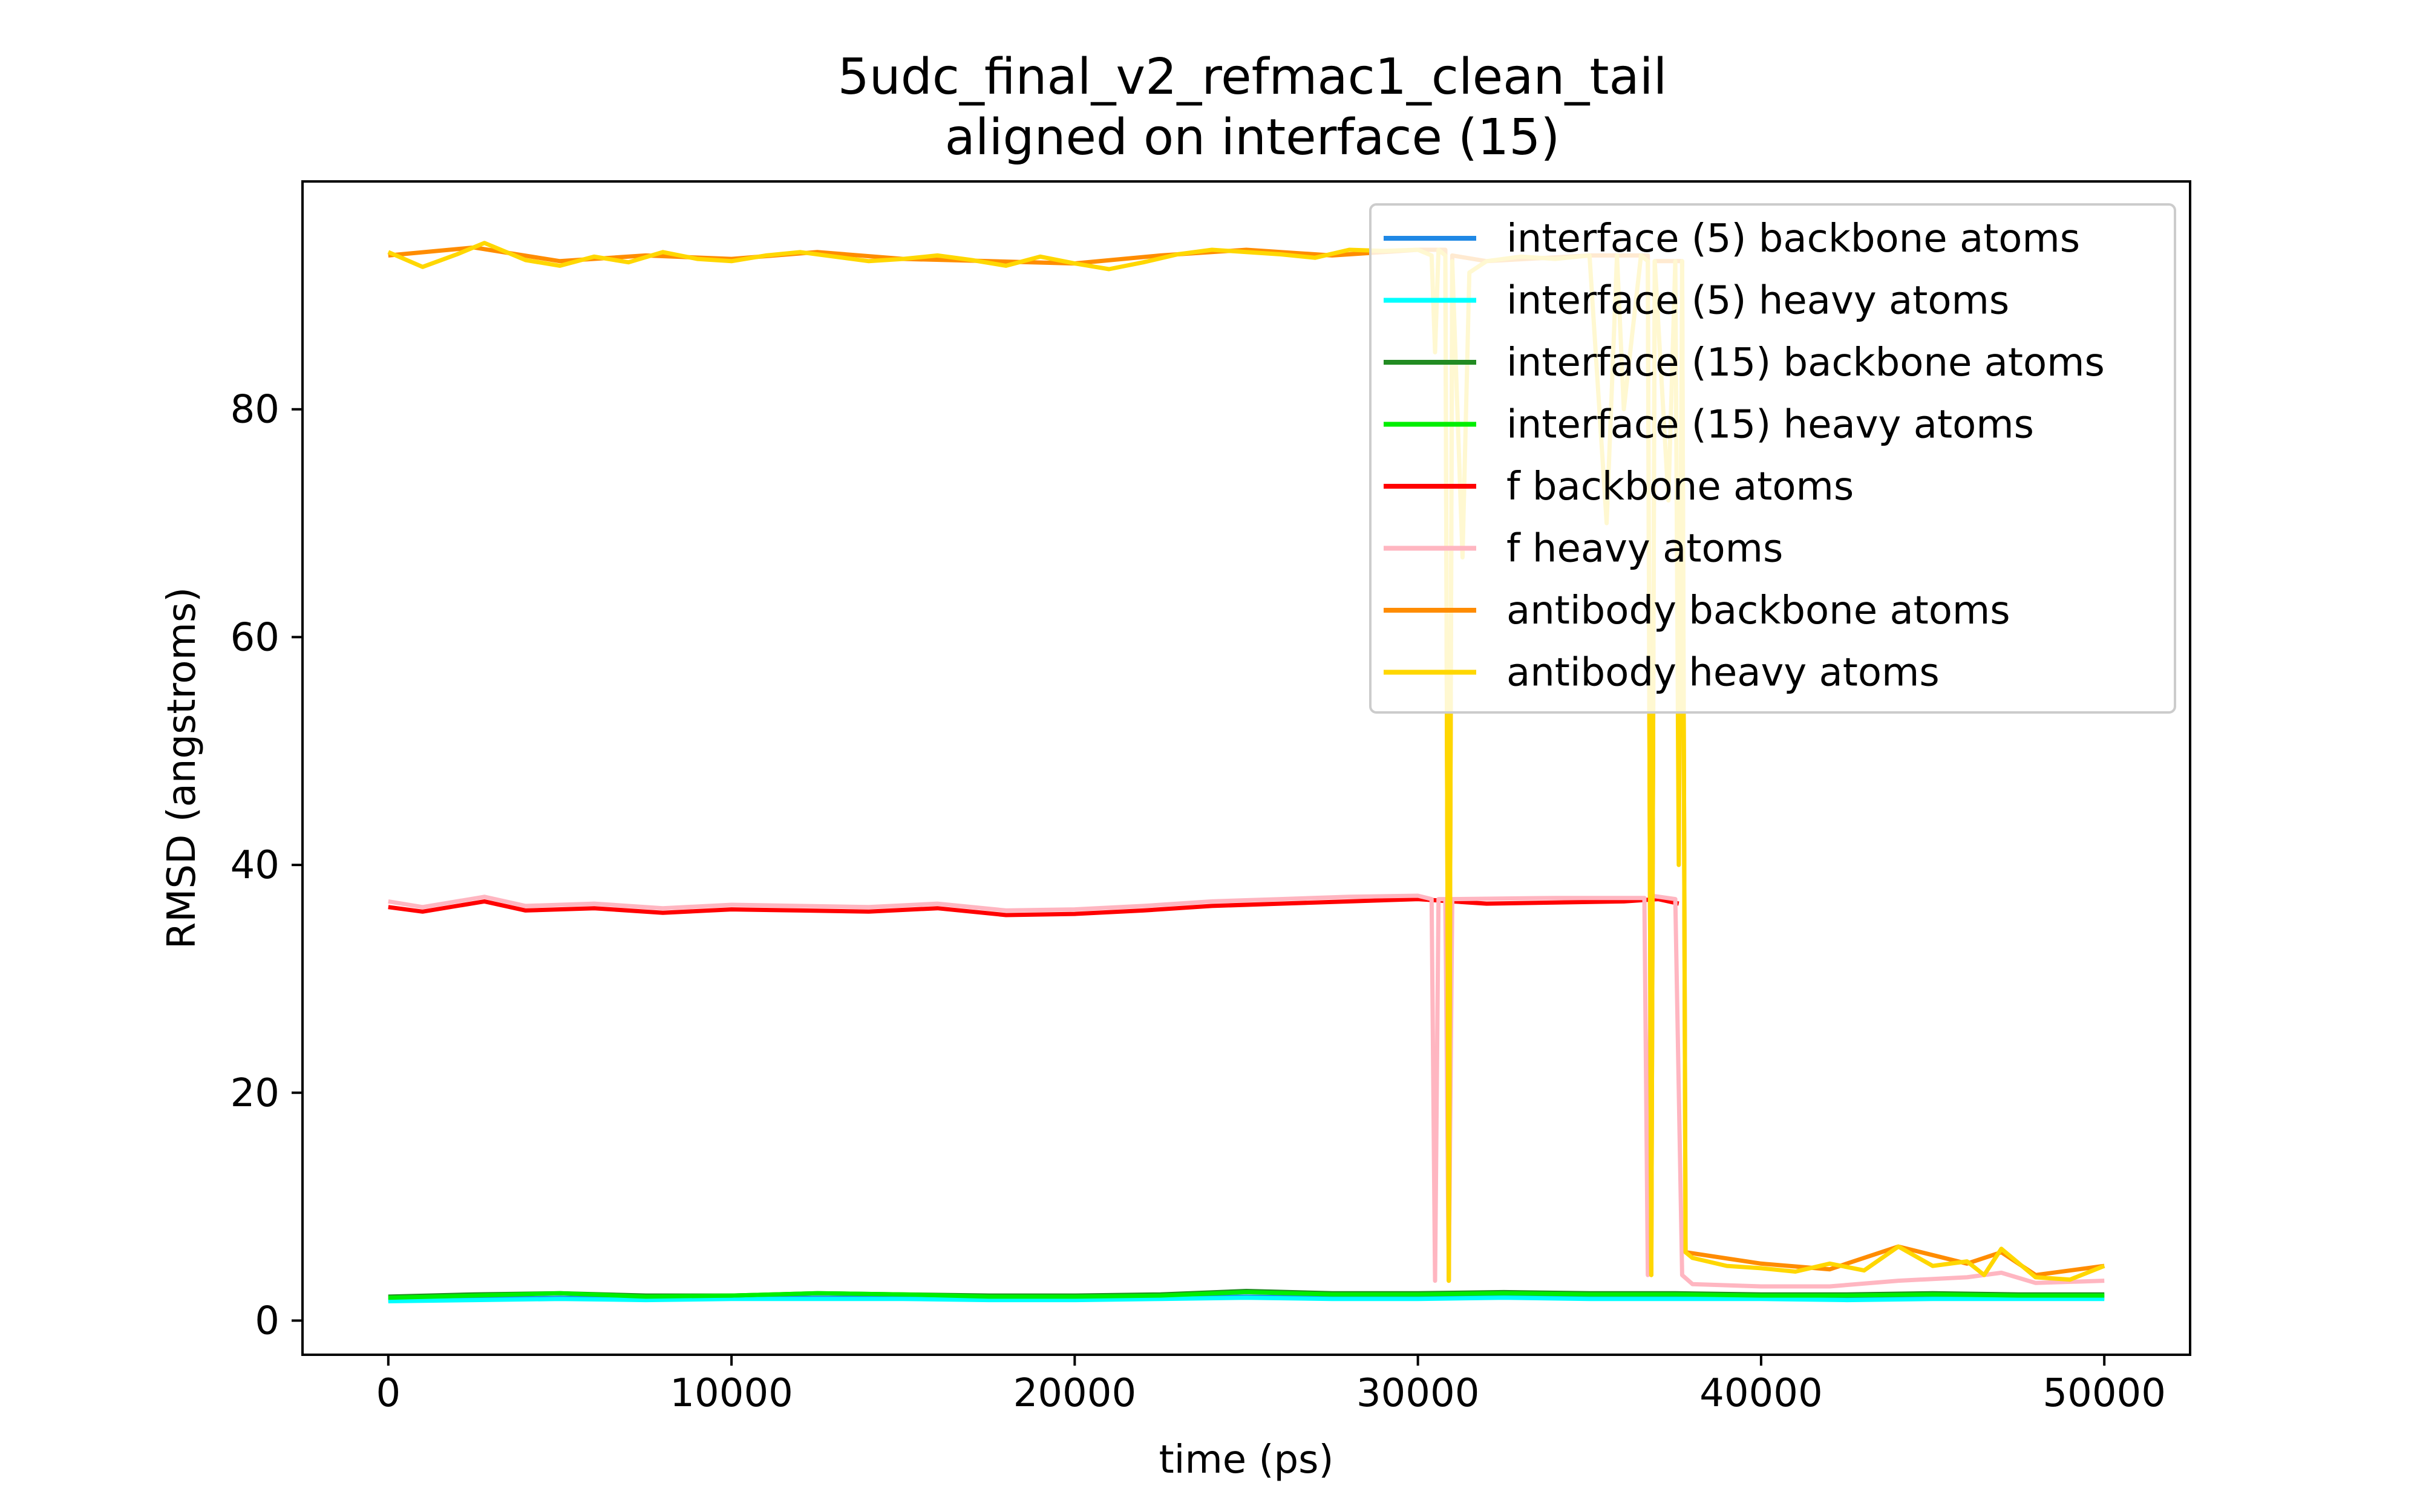 Image resolution: width=2420 pixels, height=1512 pixels. I want to click on y-axis-label: RMSD (angstroms), so click(182, 768).